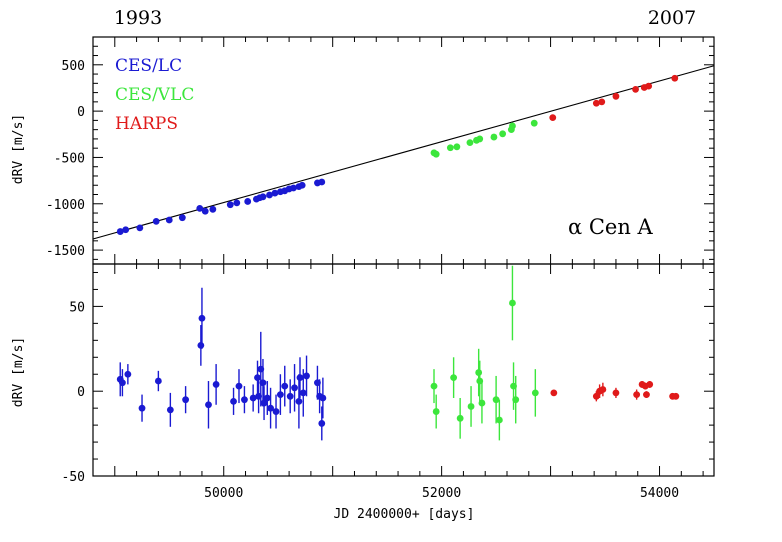 The width and height of the screenshot is (782, 542). What do you see at coordinates (223, 493) in the screenshot?
I see `x-tick-label: 50000` at bounding box center [223, 493].